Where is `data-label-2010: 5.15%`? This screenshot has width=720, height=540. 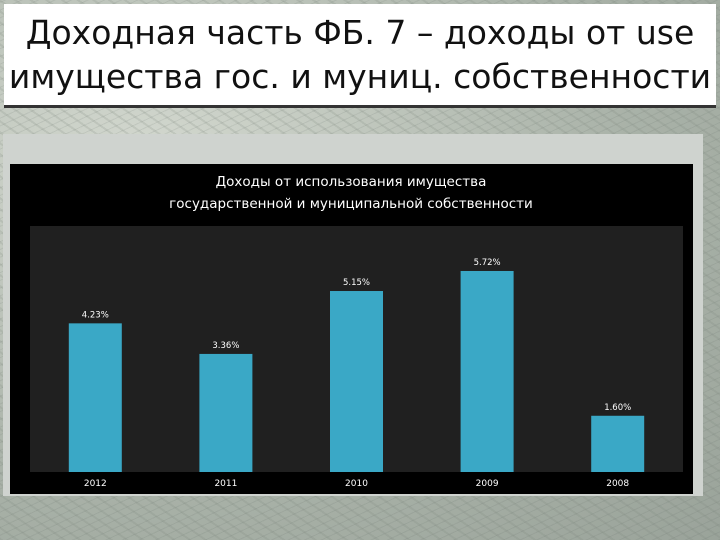
data-label-2010: 5.15% is located at coordinates (356, 283).